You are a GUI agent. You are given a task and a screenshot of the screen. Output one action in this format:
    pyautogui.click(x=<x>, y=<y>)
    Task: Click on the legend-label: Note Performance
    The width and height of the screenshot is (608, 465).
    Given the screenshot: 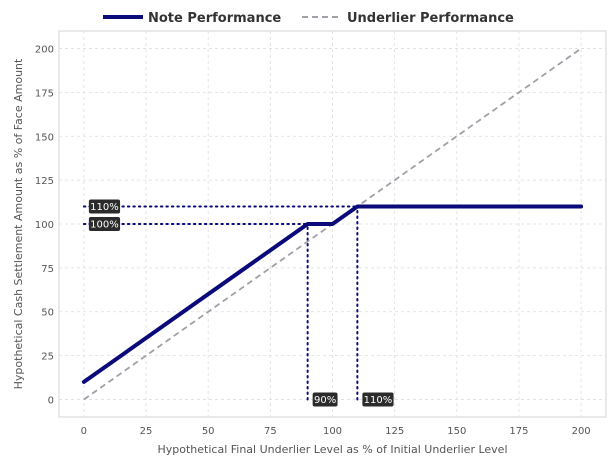 What is the action you would take?
    pyautogui.click(x=214, y=18)
    